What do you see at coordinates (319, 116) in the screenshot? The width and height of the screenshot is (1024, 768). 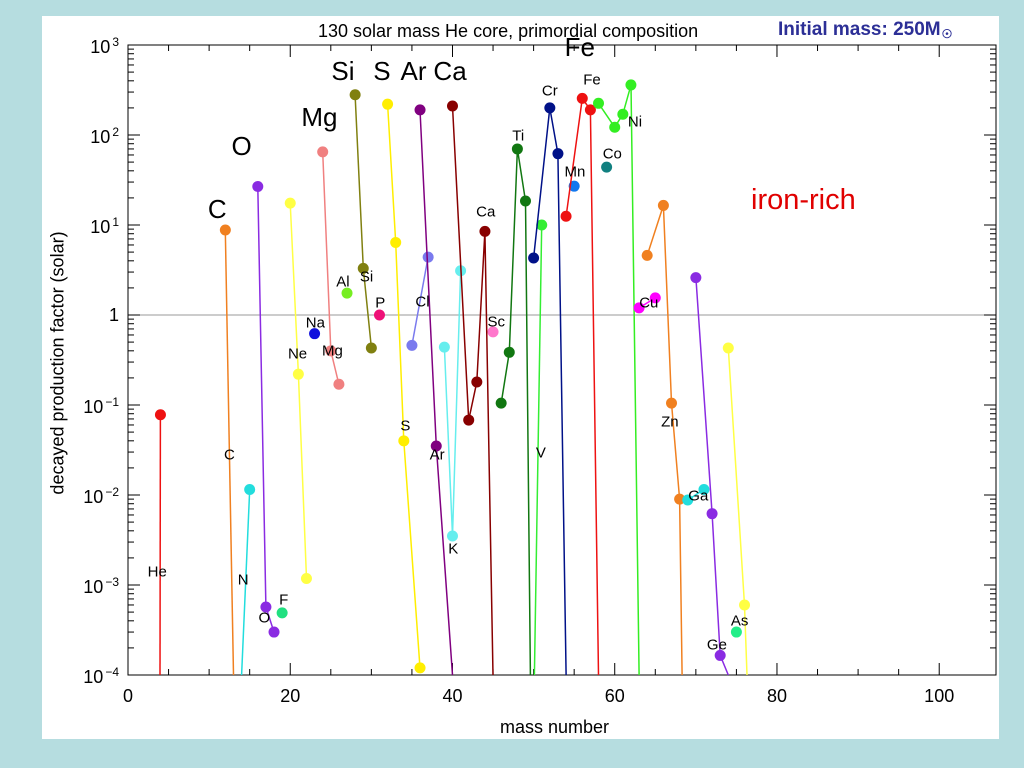 I see `element-heading-mg: Mg` at bounding box center [319, 116].